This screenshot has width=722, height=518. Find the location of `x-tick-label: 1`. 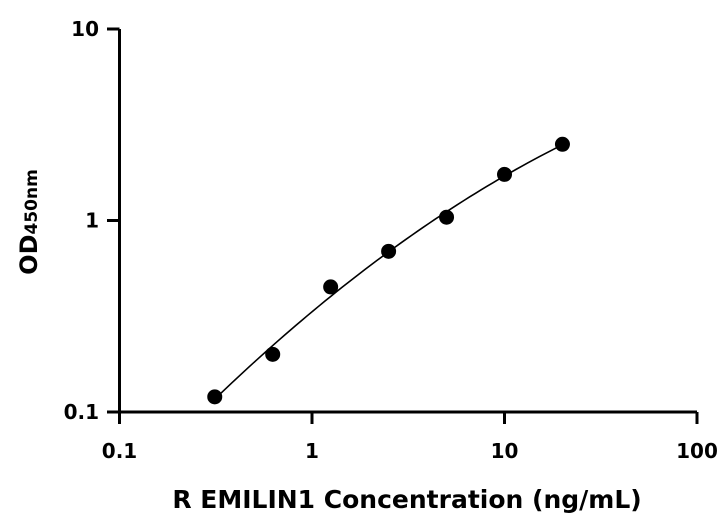

x-tick-label: 1 is located at coordinates (312, 451).